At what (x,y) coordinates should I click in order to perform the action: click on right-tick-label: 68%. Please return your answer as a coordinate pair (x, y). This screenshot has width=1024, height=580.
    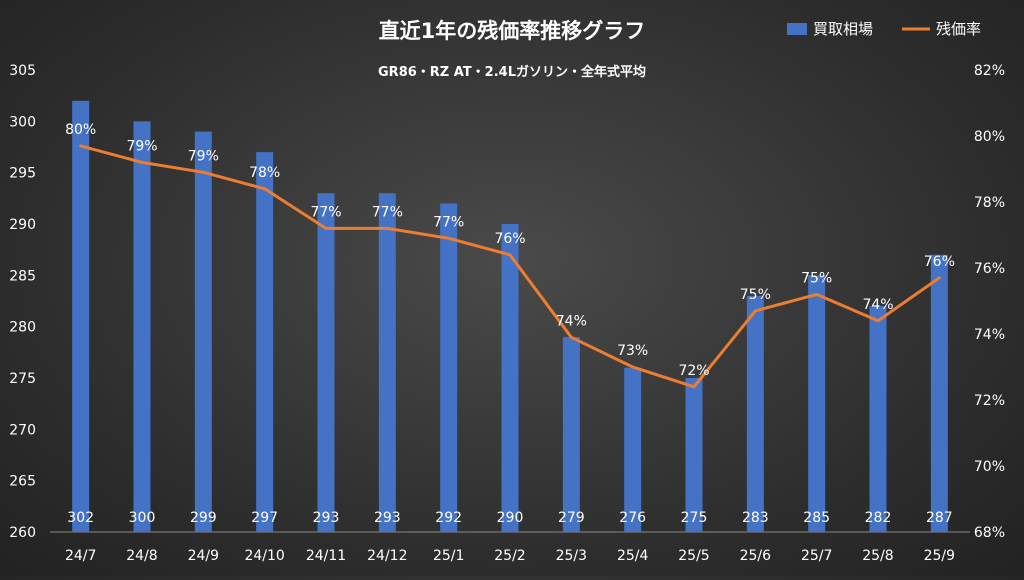
    Looking at the image, I should click on (989, 533).